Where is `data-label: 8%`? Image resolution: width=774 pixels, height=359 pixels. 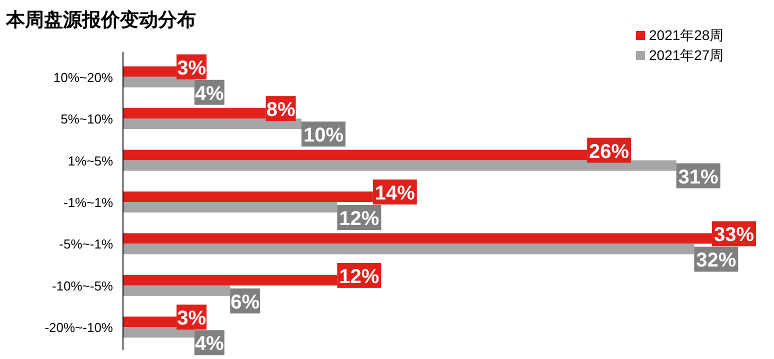 data-label: 8% is located at coordinates (281, 110).